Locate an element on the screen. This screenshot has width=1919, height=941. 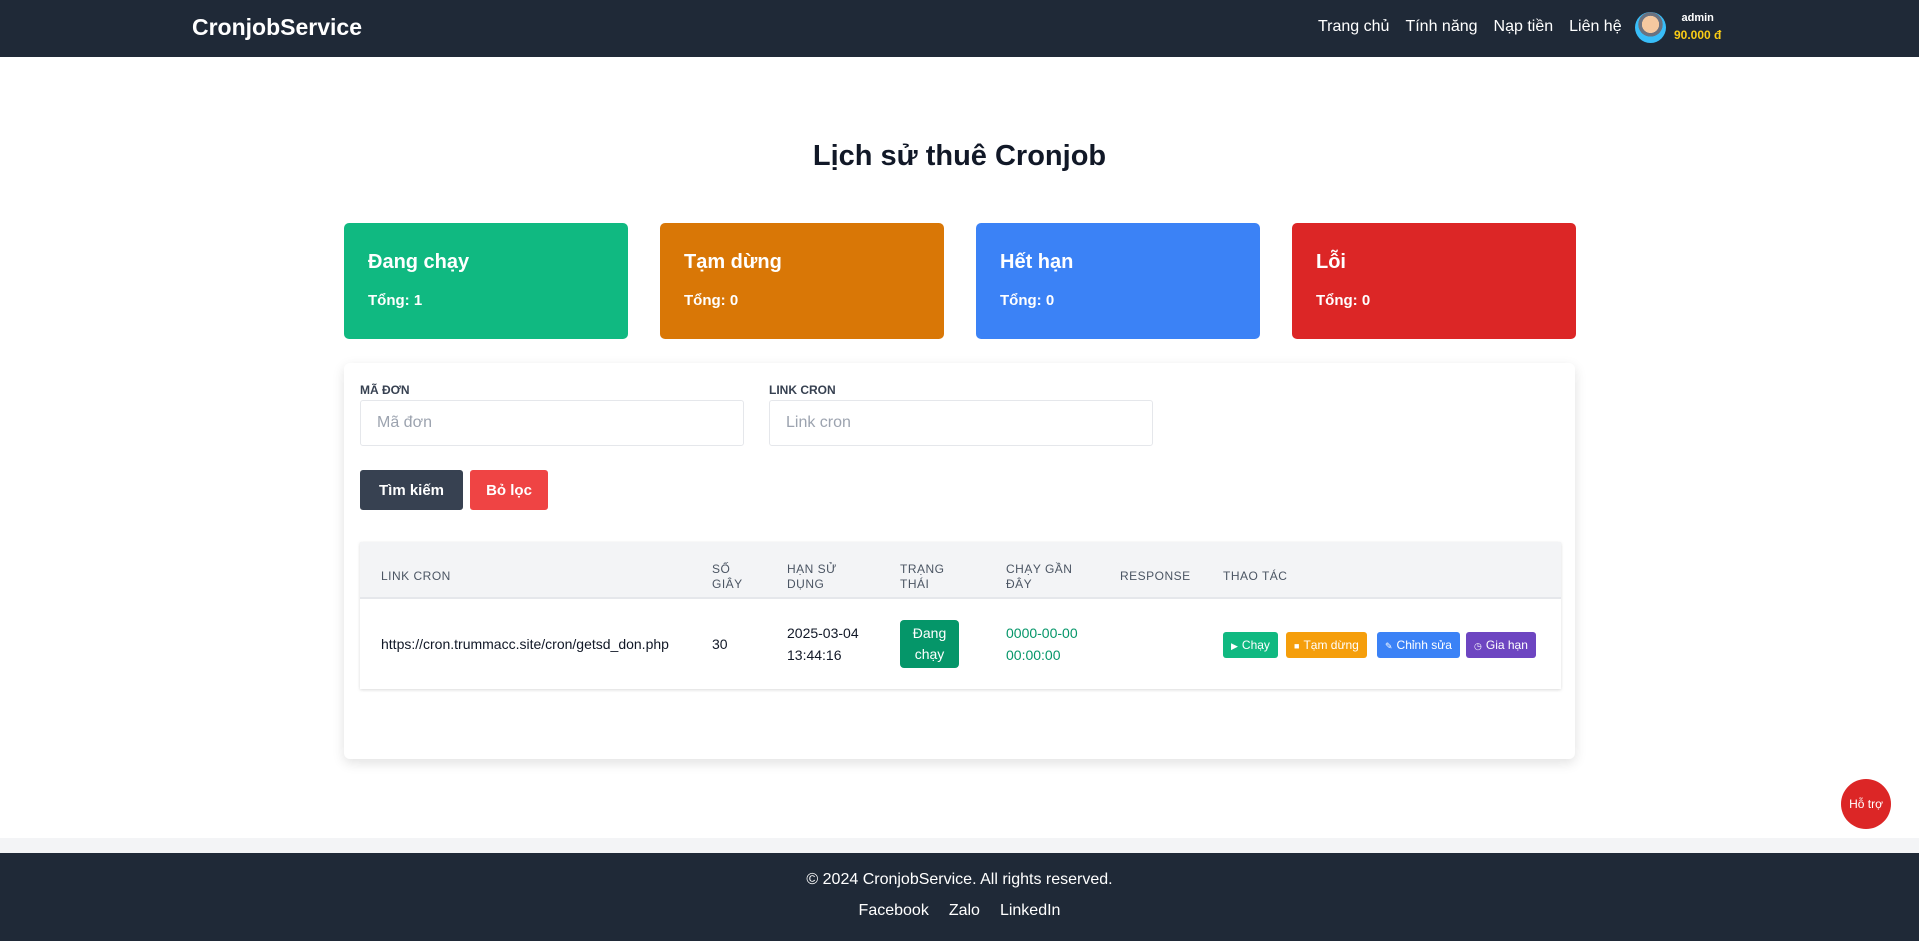
user-info: admin 90.000 đ is located at coordinates (1697, 27).